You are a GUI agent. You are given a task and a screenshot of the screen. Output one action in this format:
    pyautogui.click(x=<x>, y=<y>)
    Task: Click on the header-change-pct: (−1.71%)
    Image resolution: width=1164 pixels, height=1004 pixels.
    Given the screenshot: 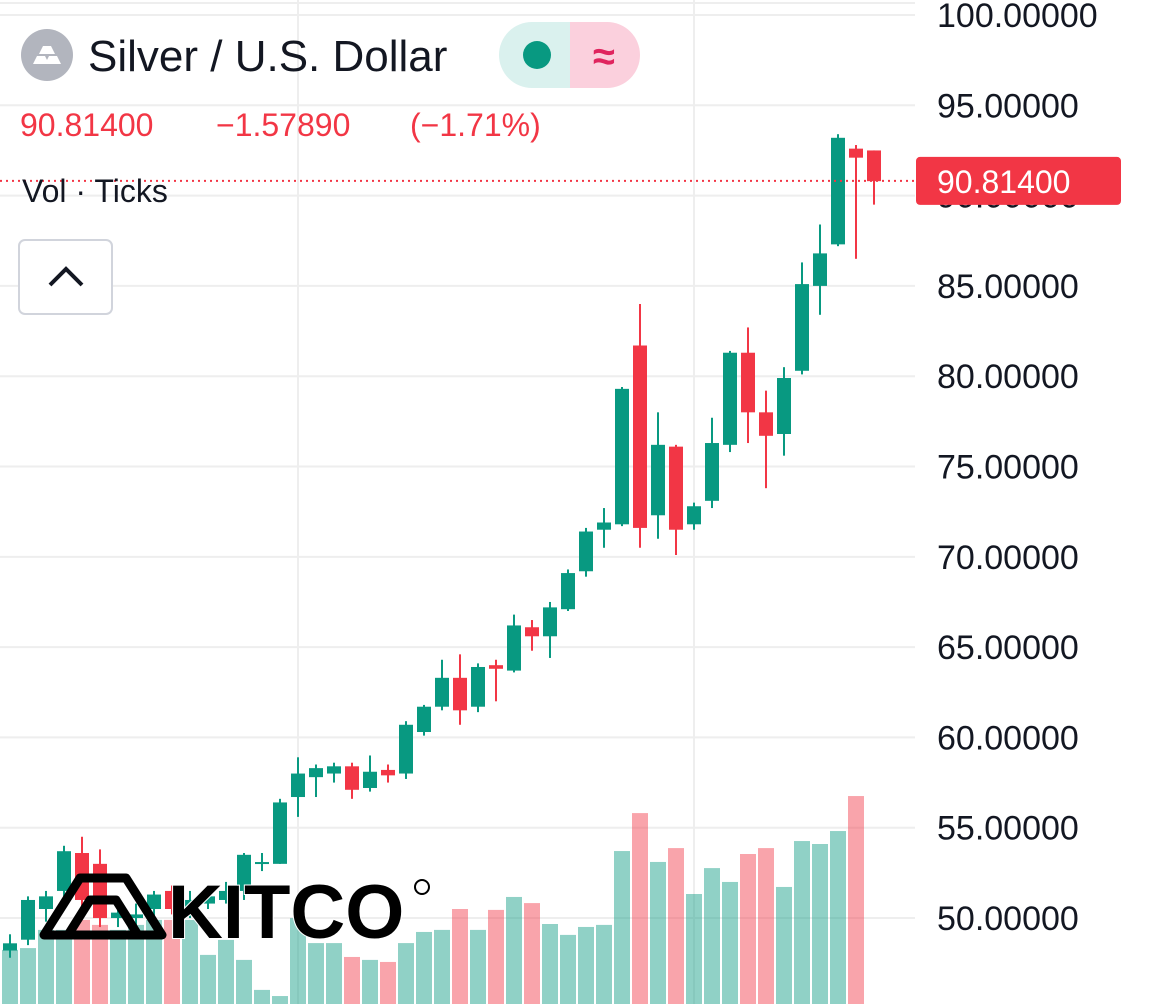 What is the action you would take?
    pyautogui.click(x=475, y=125)
    